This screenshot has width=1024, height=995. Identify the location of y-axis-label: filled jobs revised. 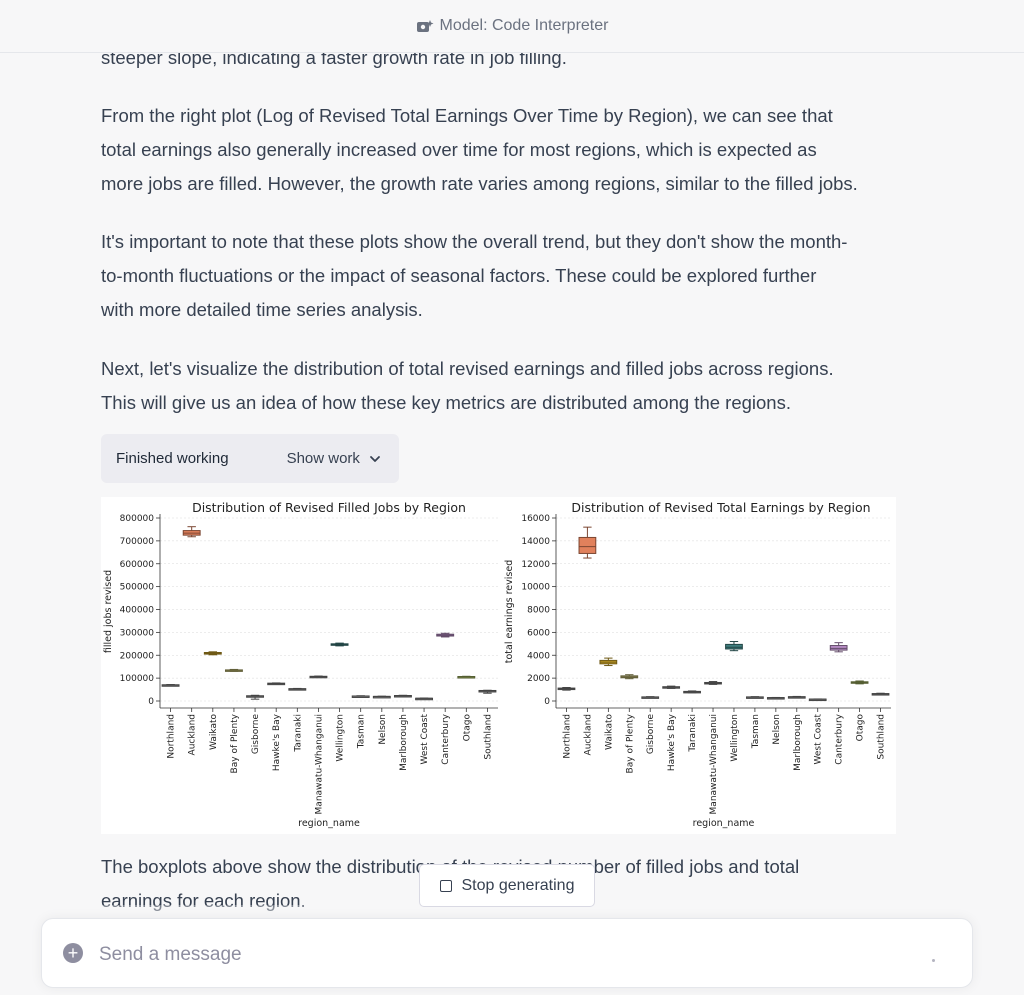
(108, 611).